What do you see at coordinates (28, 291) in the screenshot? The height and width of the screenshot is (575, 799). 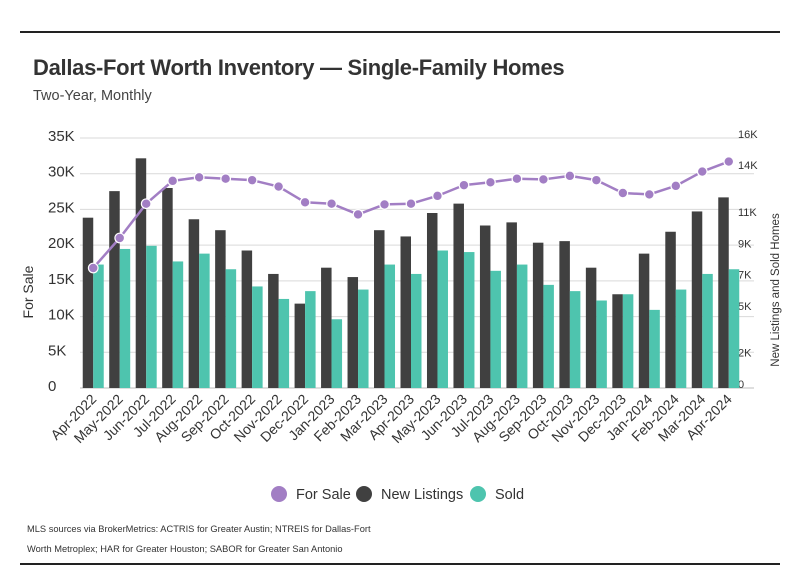 I see `left-axis-title: For Sale` at bounding box center [28, 291].